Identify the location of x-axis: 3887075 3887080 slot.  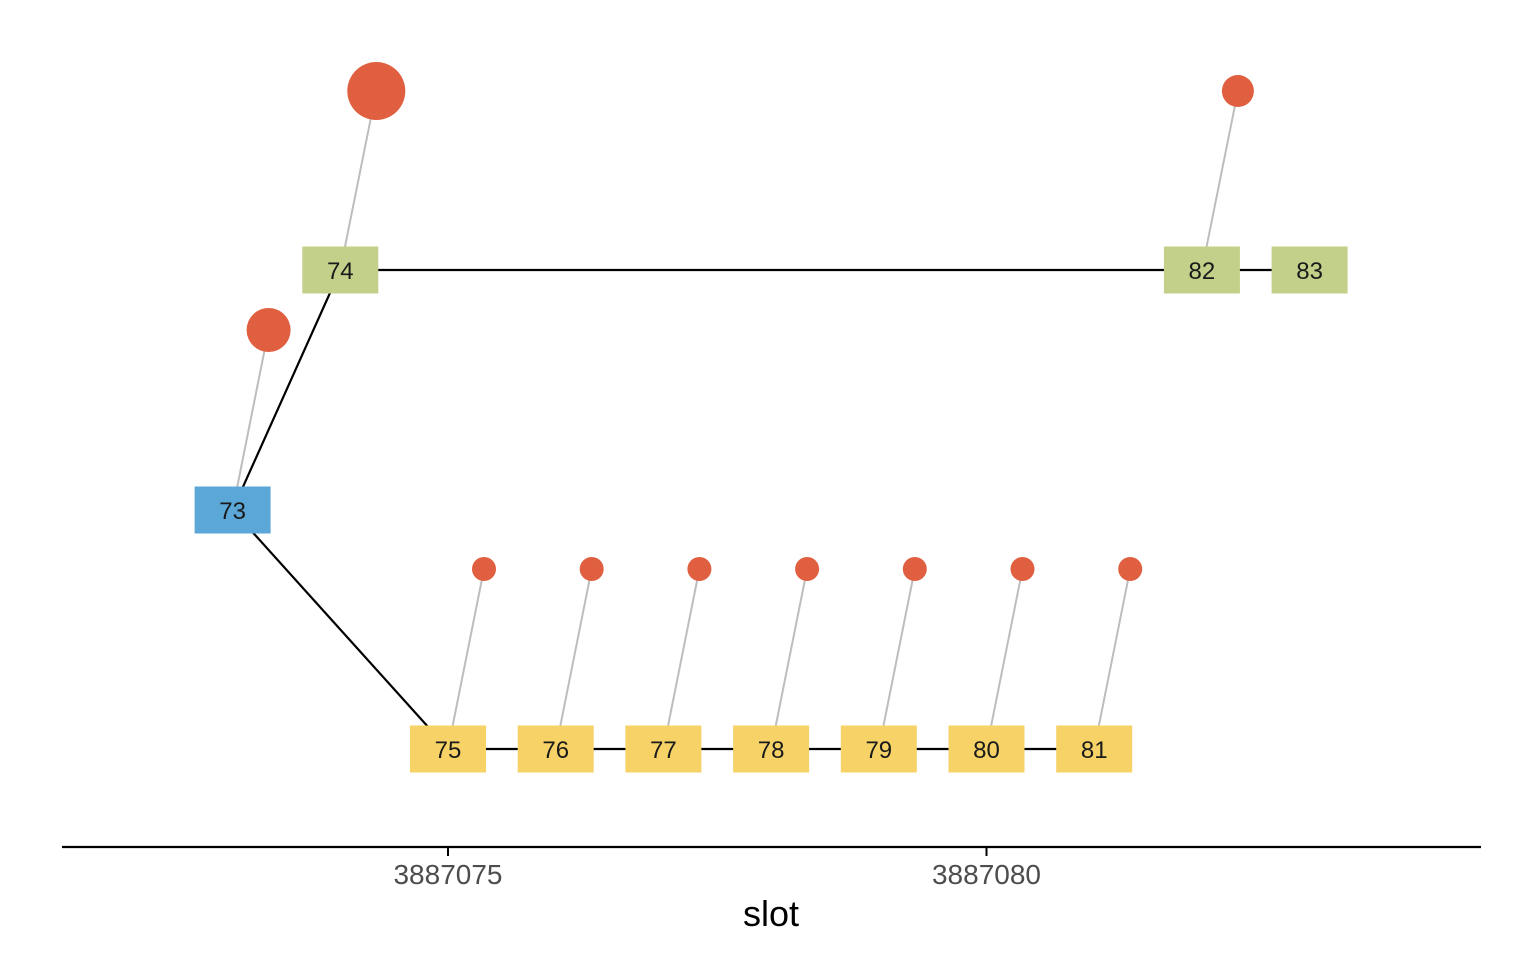
(771, 889).